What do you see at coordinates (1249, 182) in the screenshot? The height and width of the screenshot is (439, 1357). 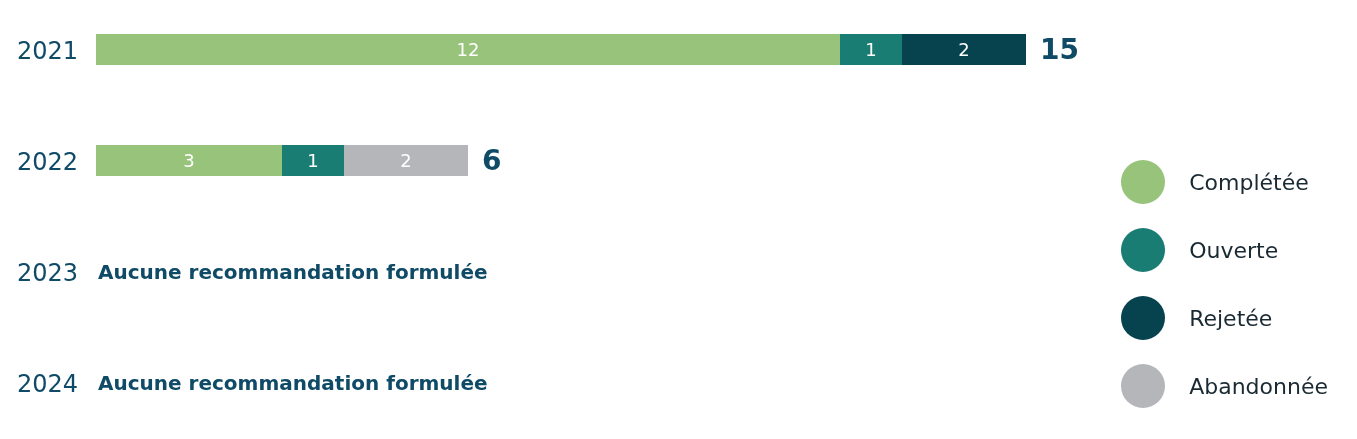 I see `legend-label: Complétée` at bounding box center [1249, 182].